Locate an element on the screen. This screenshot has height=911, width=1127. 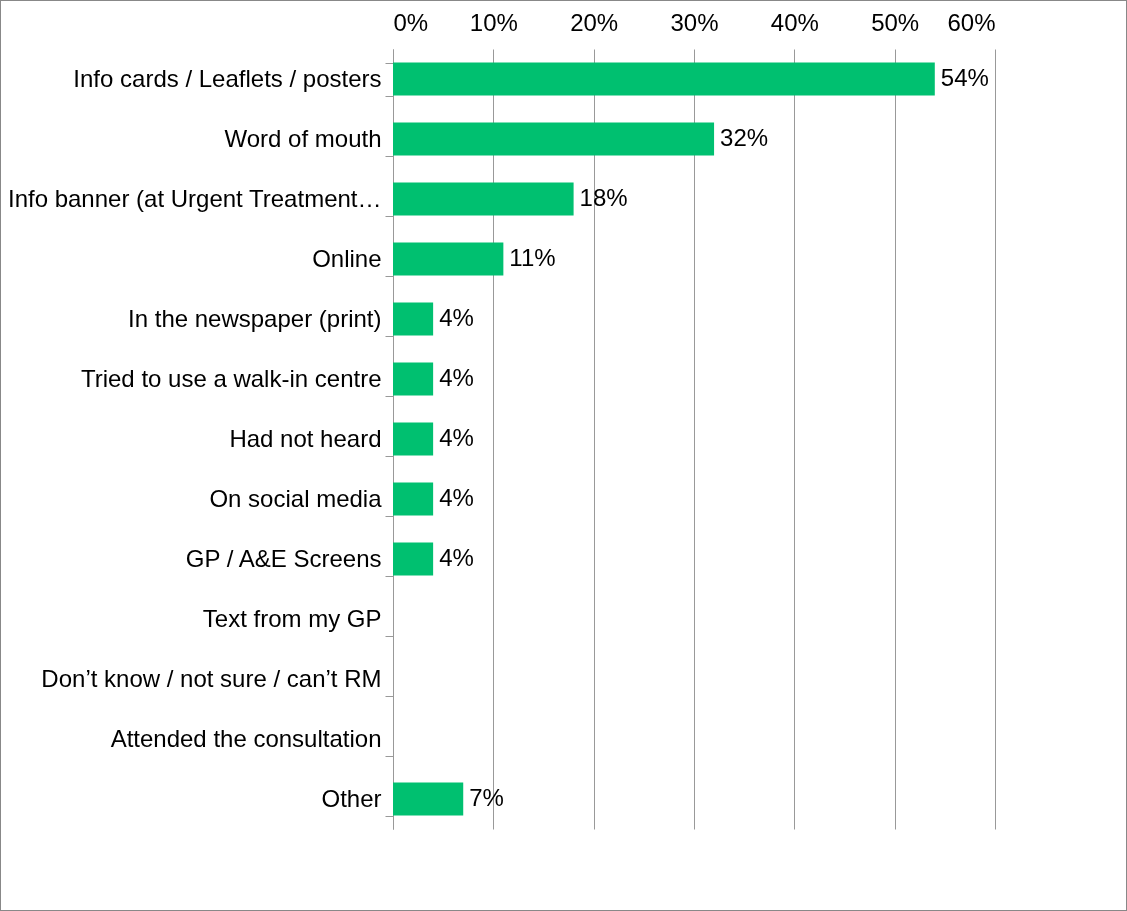
y-tick-label: In the newspaper (print) is located at coordinates (255, 318).